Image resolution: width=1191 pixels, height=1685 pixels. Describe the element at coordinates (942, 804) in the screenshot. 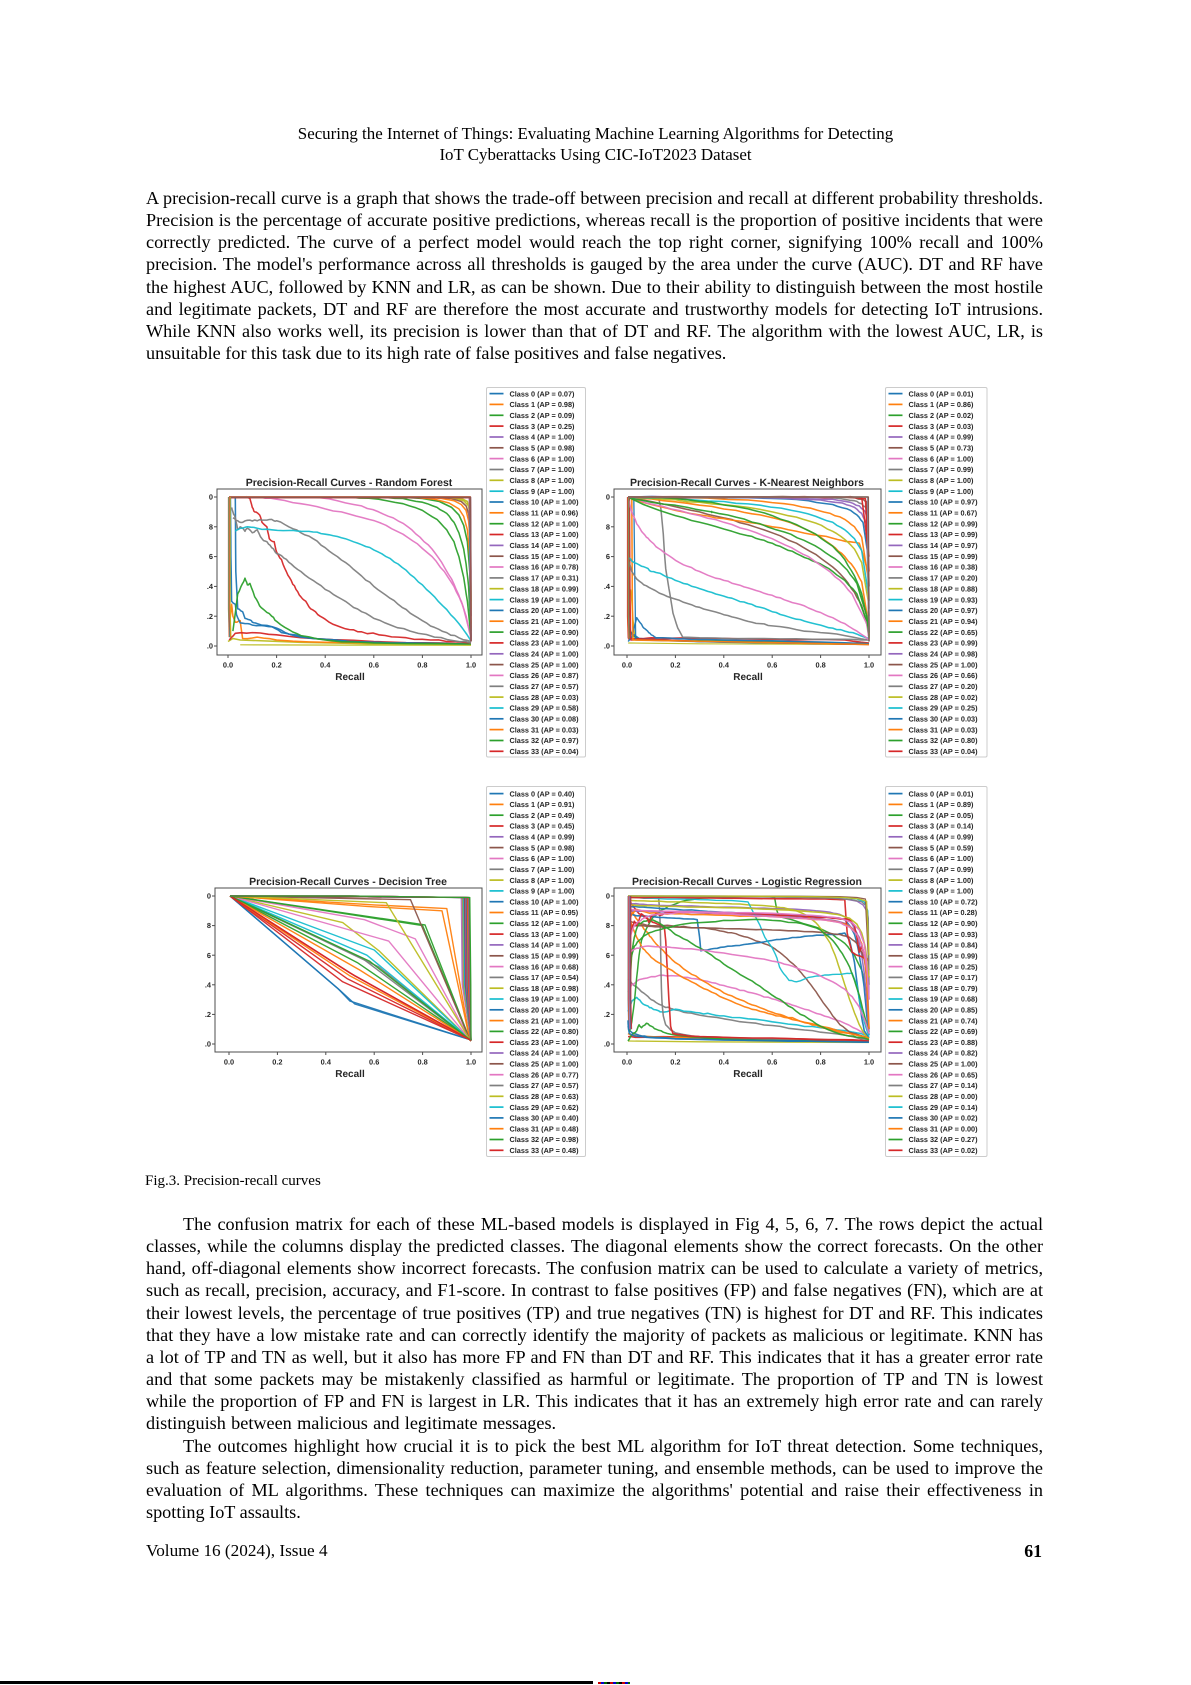

I see `svg-text: Class 1 (AP = 0.89)` at that location.